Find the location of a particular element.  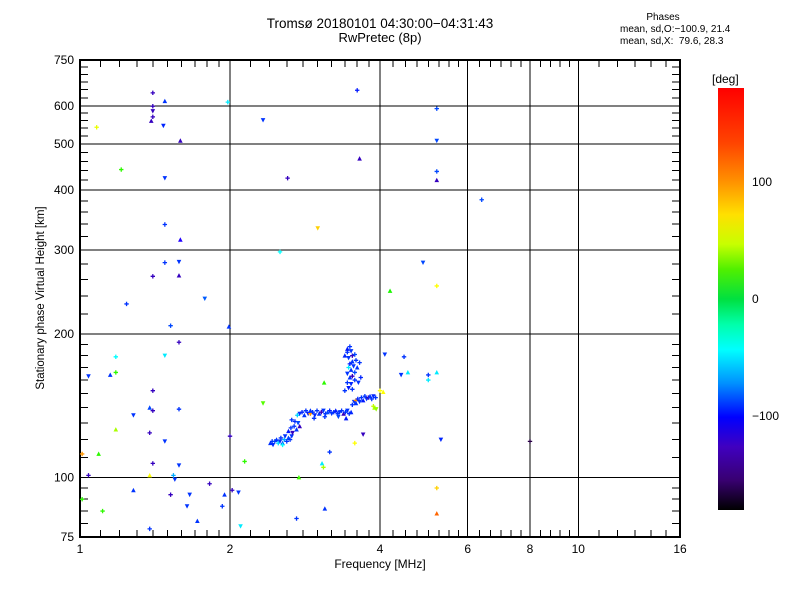

x-tick-label: 6 is located at coordinates (467, 549).